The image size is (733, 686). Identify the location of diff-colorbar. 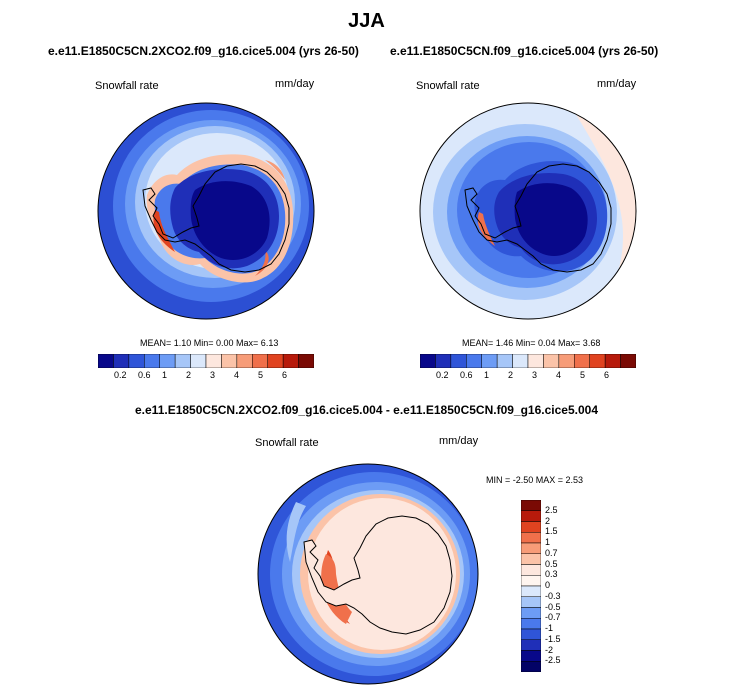
(531, 586).